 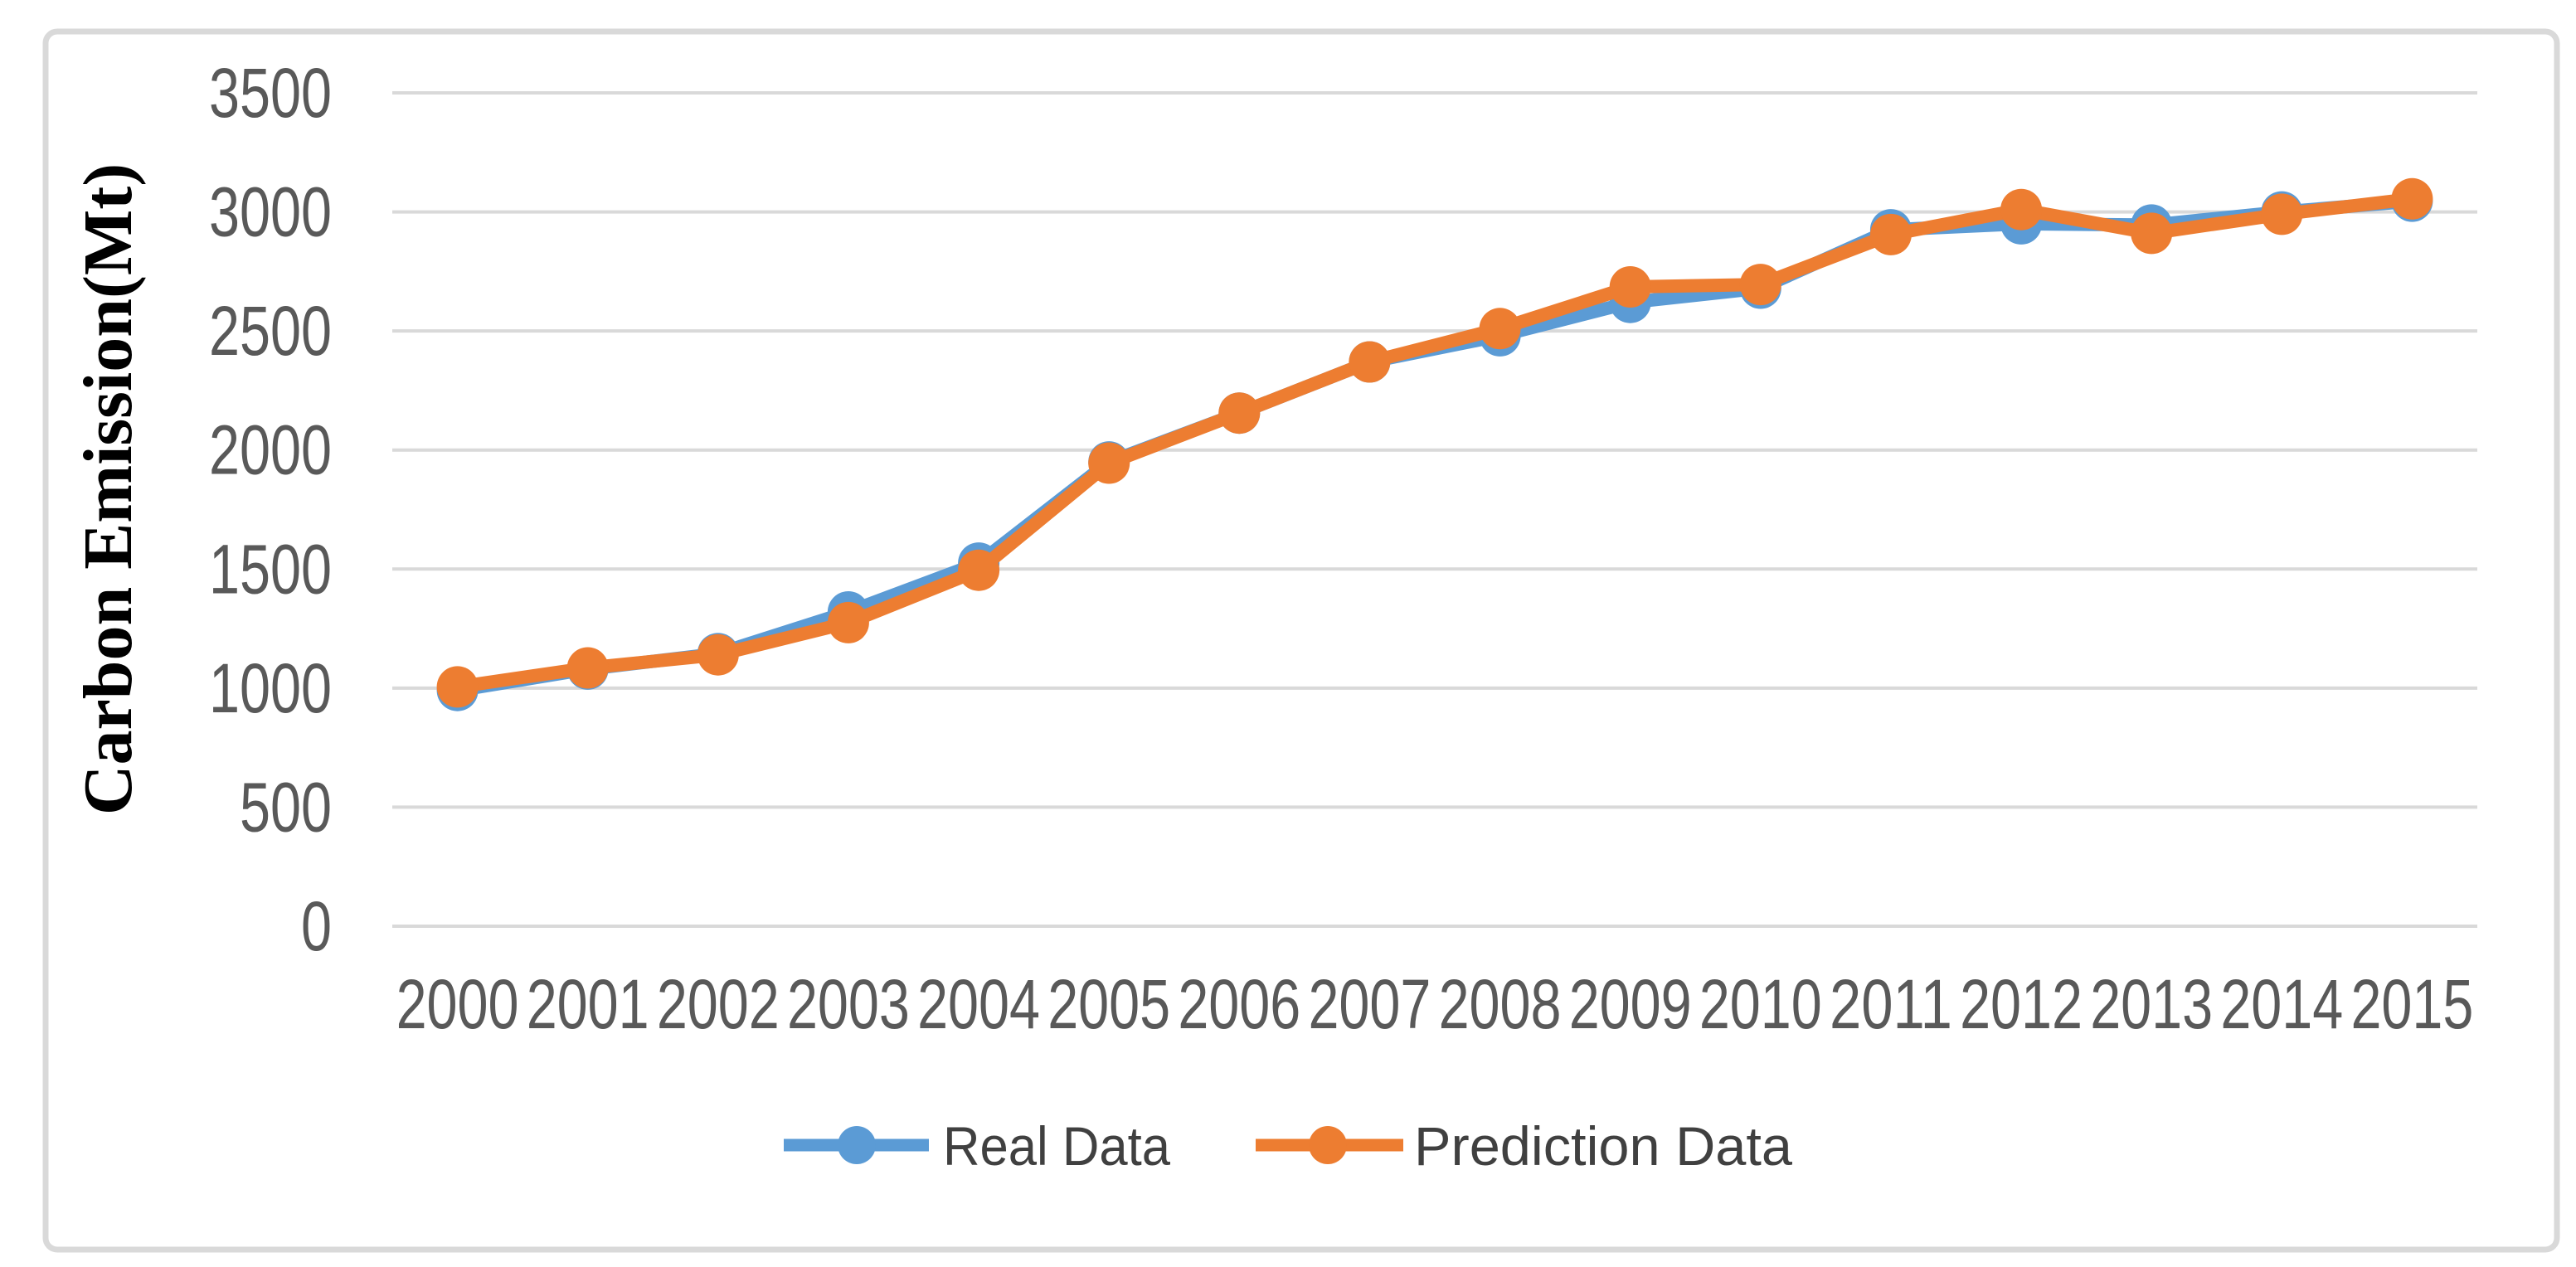 I want to click on data-point-prediction-data-2012, so click(x=2021, y=210).